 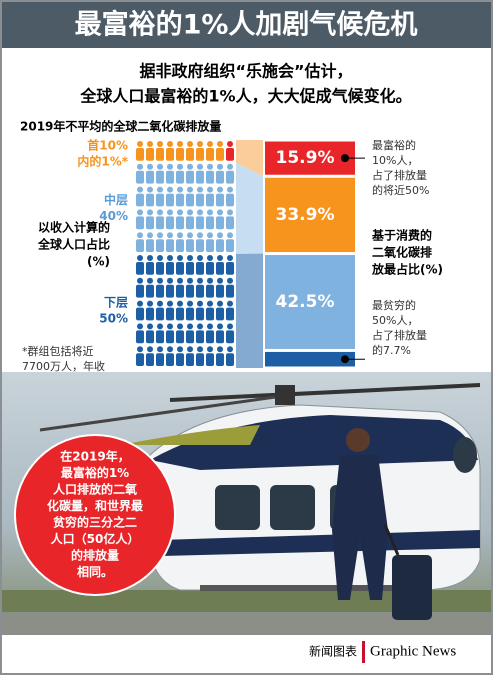 I want to click on emission-label: 放最占比(%), so click(x=407, y=269).